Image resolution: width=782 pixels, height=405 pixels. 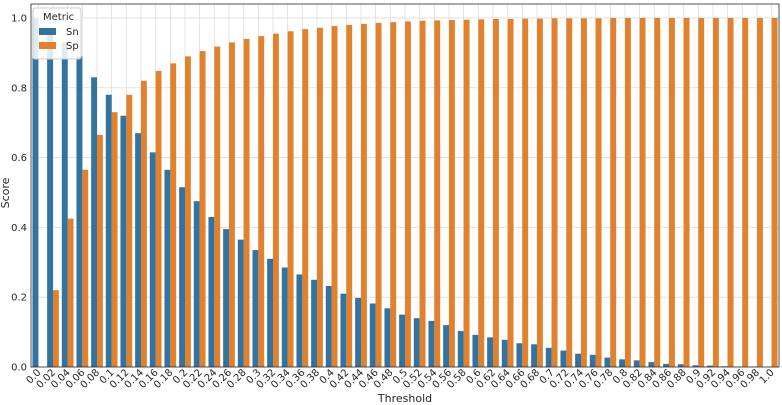 What do you see at coordinates (496, 193) in the screenshot?
I see `bar-sp-0.62` at bounding box center [496, 193].